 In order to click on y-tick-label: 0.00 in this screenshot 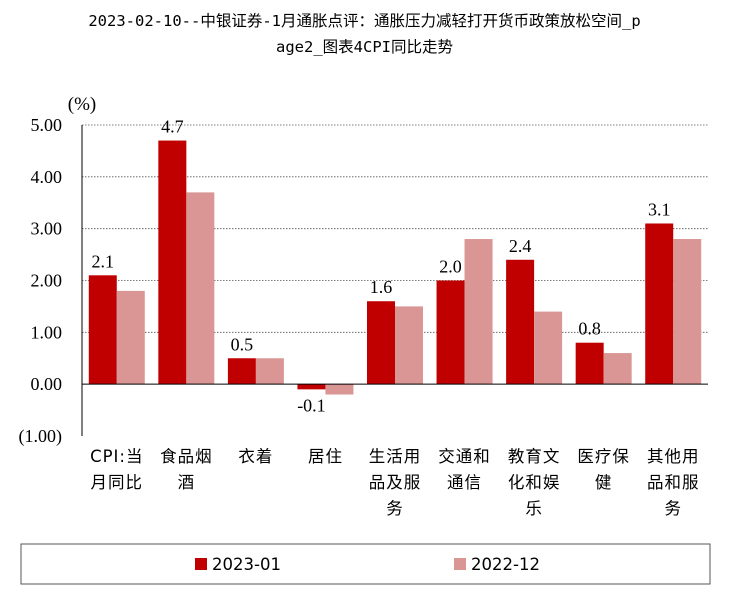, I will do `click(47, 384)`.